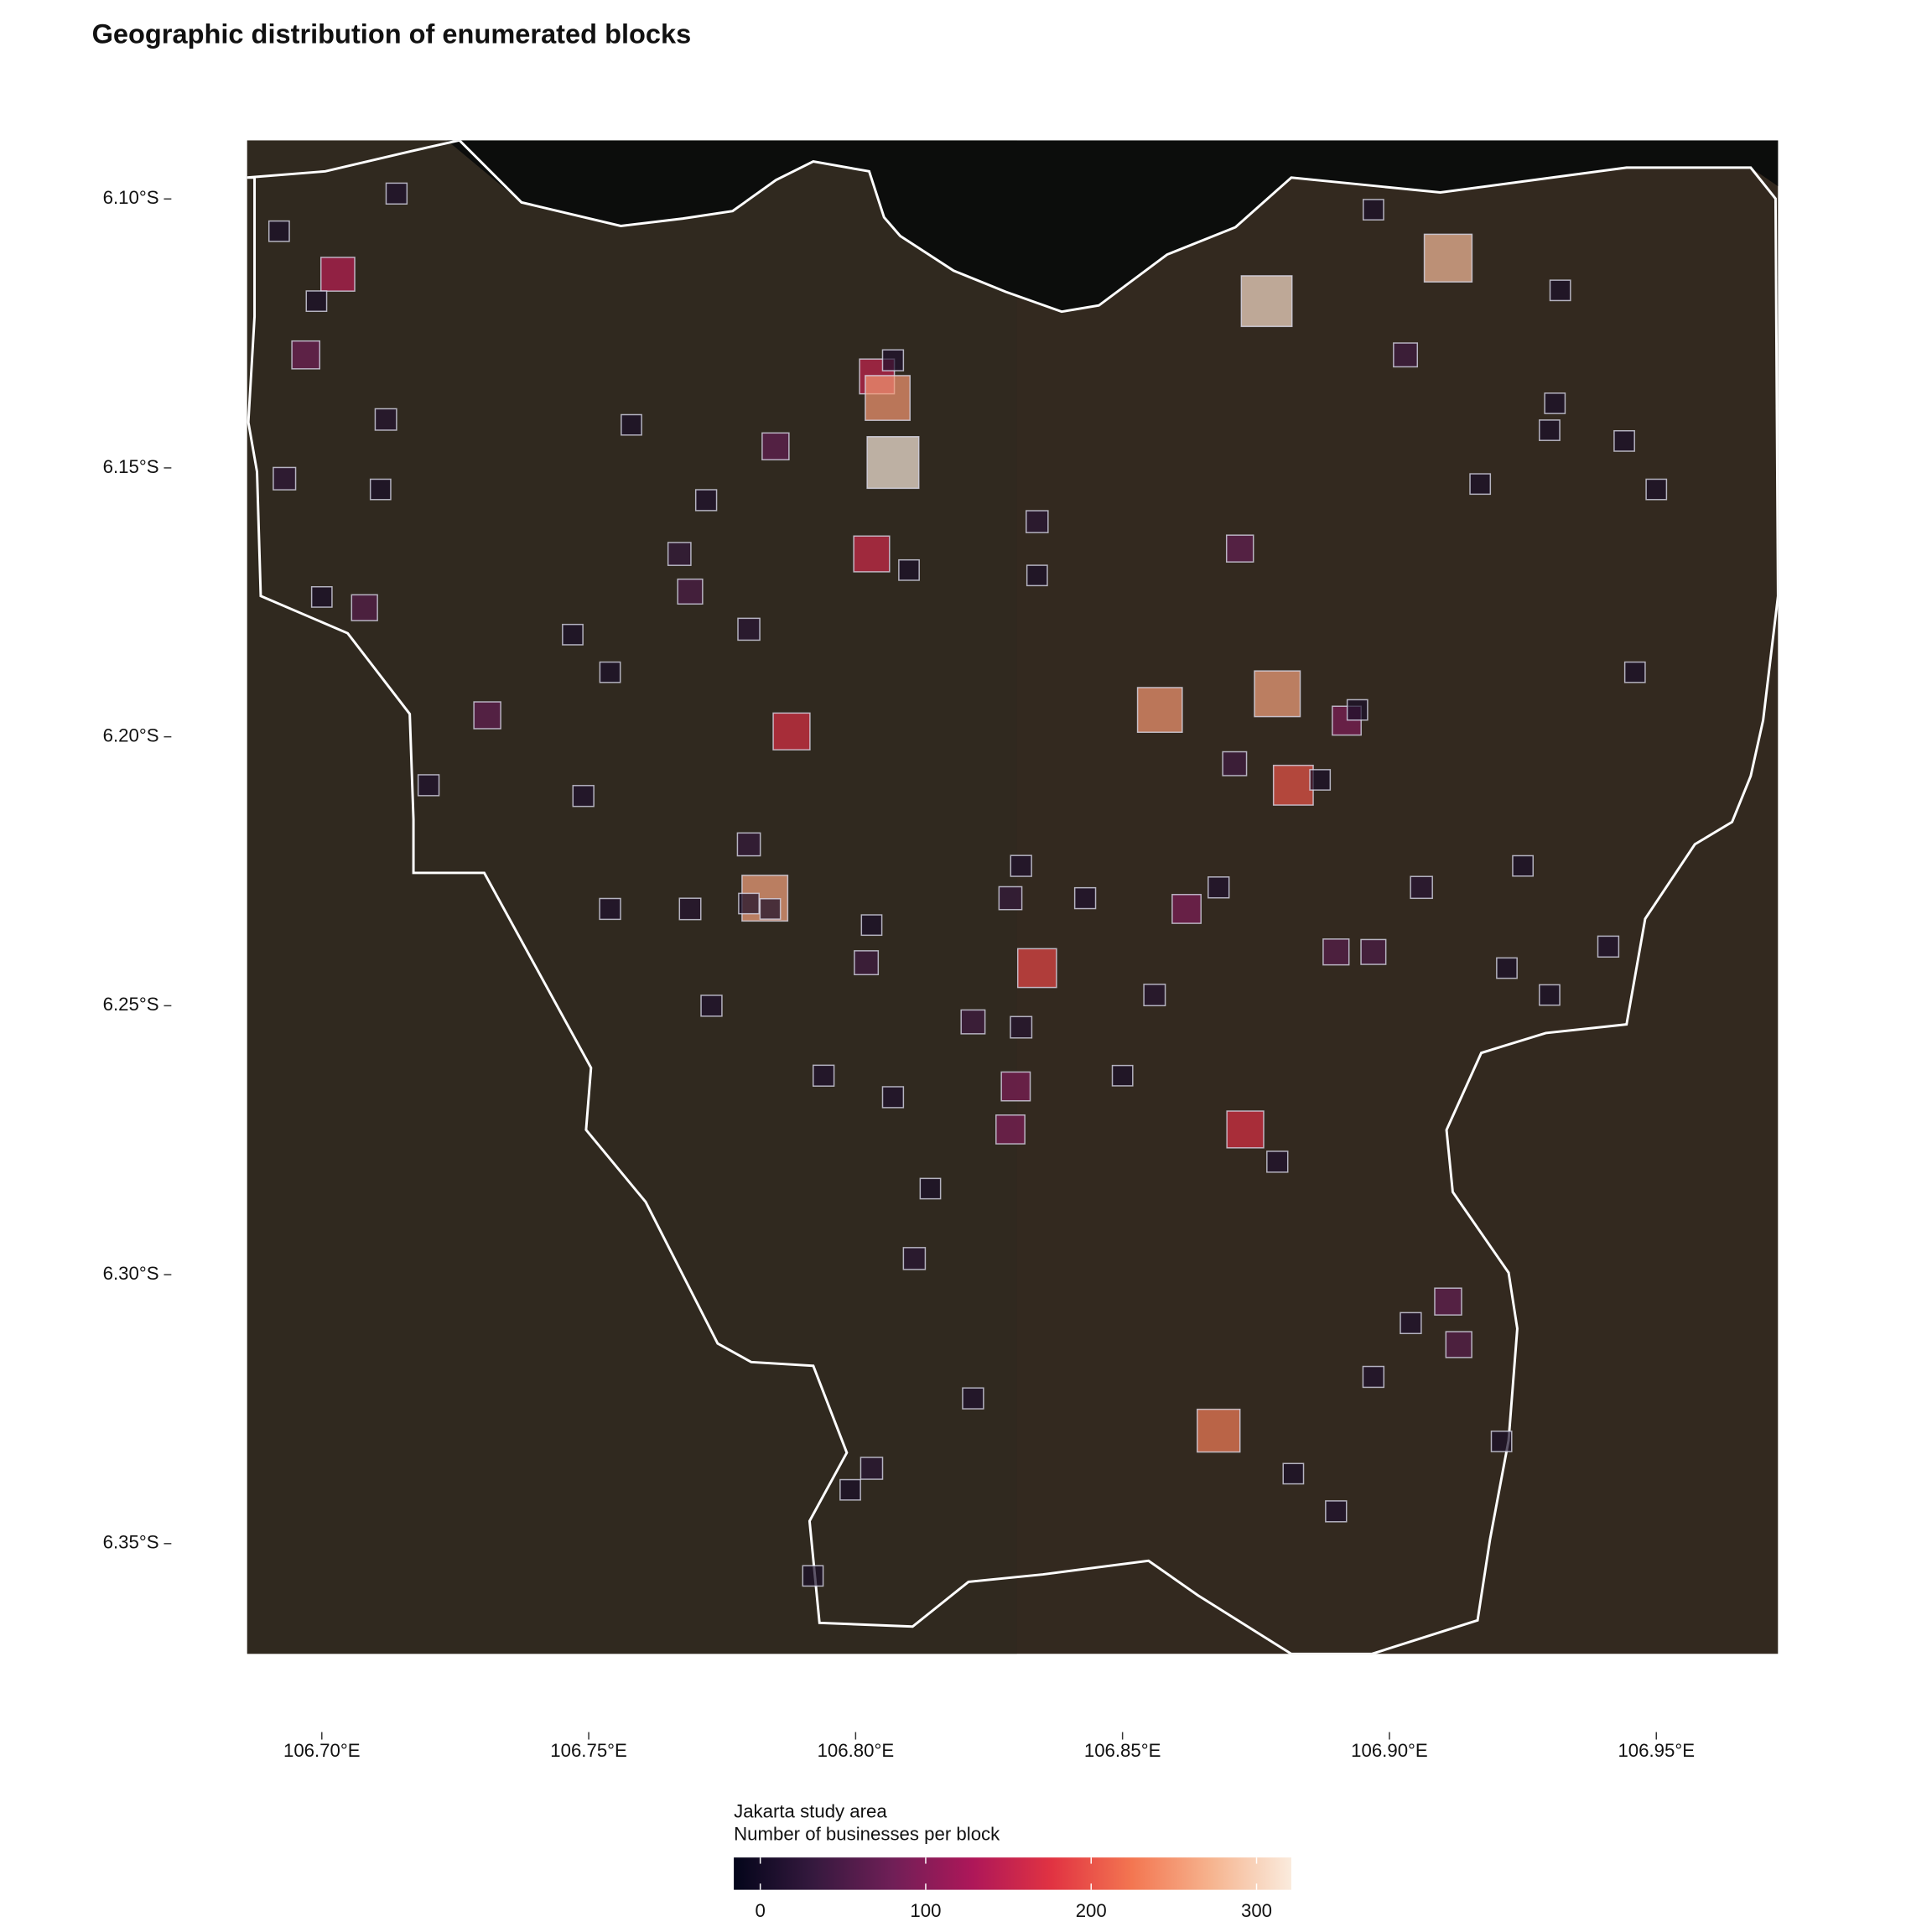 This screenshot has width=1932, height=1932. I want to click on x-tick-label: 106.75°E, so click(588, 1750).